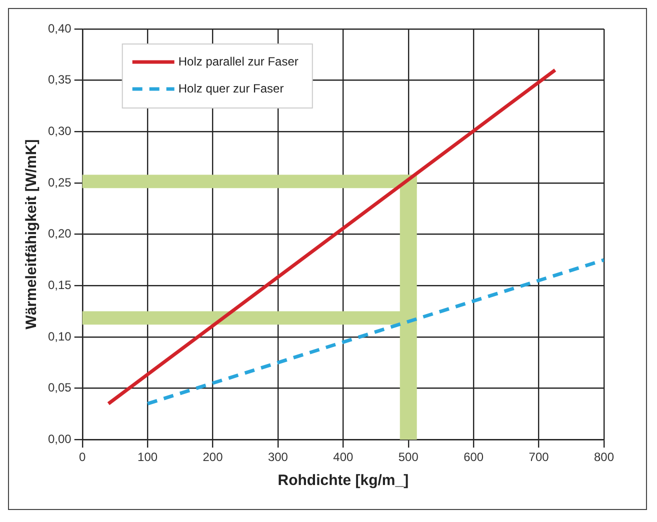 This screenshot has height=522, width=657. Describe the element at coordinates (60, 336) in the screenshot. I see `y-tick-label: 0,10` at that location.